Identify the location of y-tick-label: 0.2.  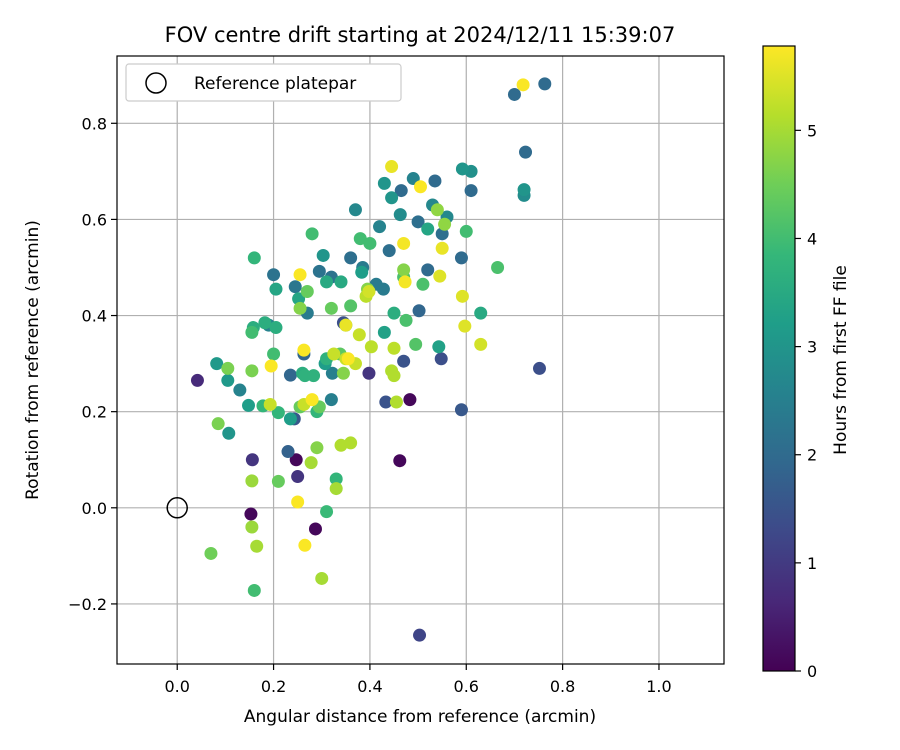
(94, 412).